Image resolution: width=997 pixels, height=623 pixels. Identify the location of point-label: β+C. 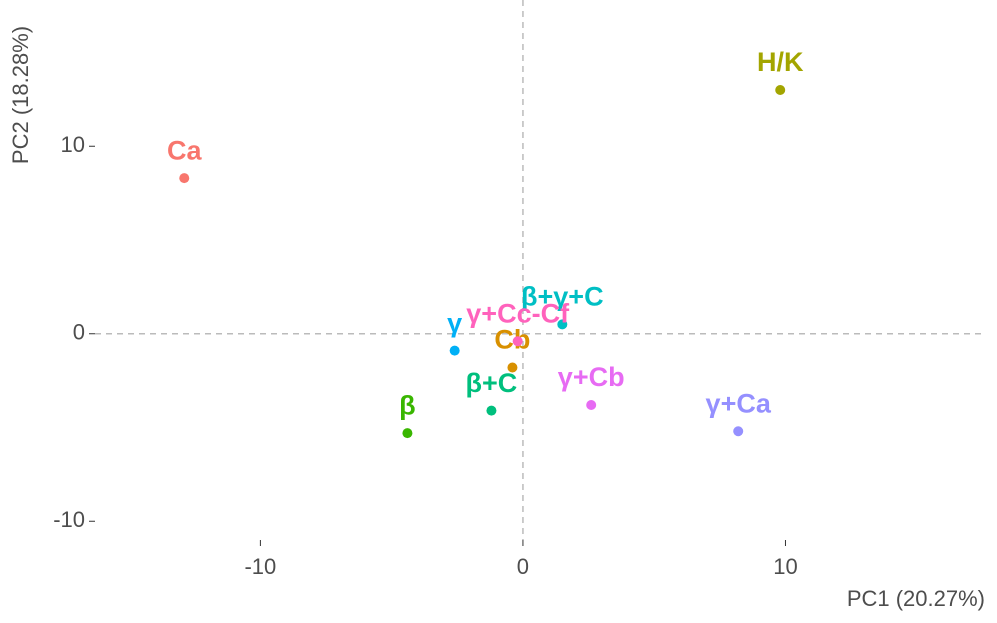
(492, 383).